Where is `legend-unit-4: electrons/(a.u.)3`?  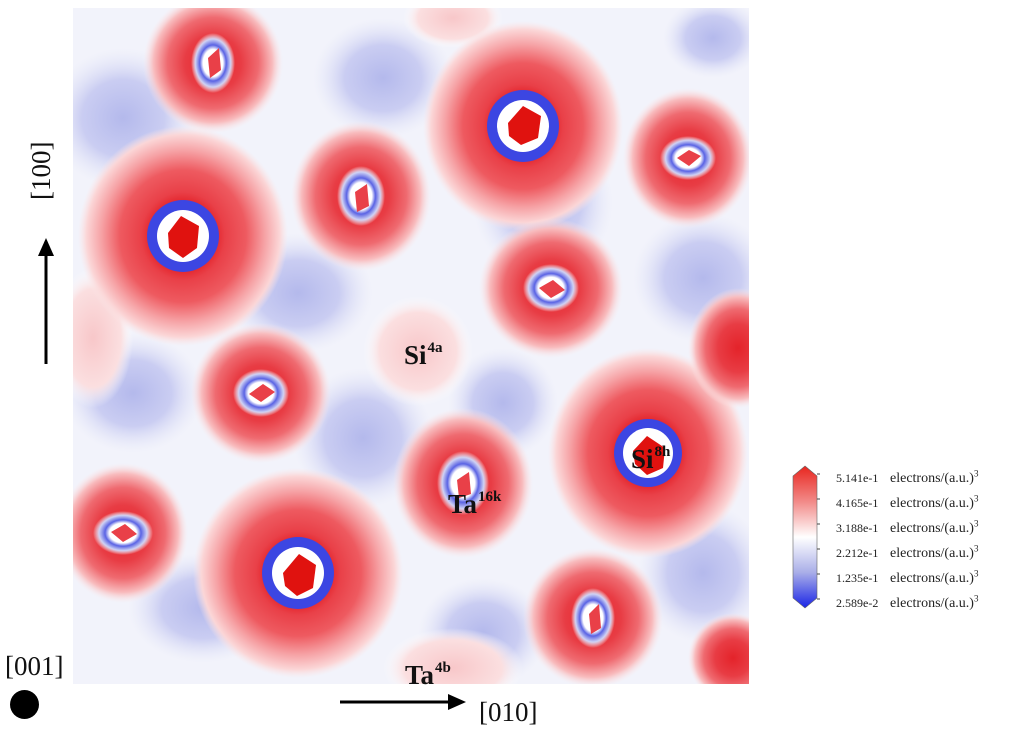
legend-unit-4: electrons/(a.u.)3 is located at coordinates (934, 552).